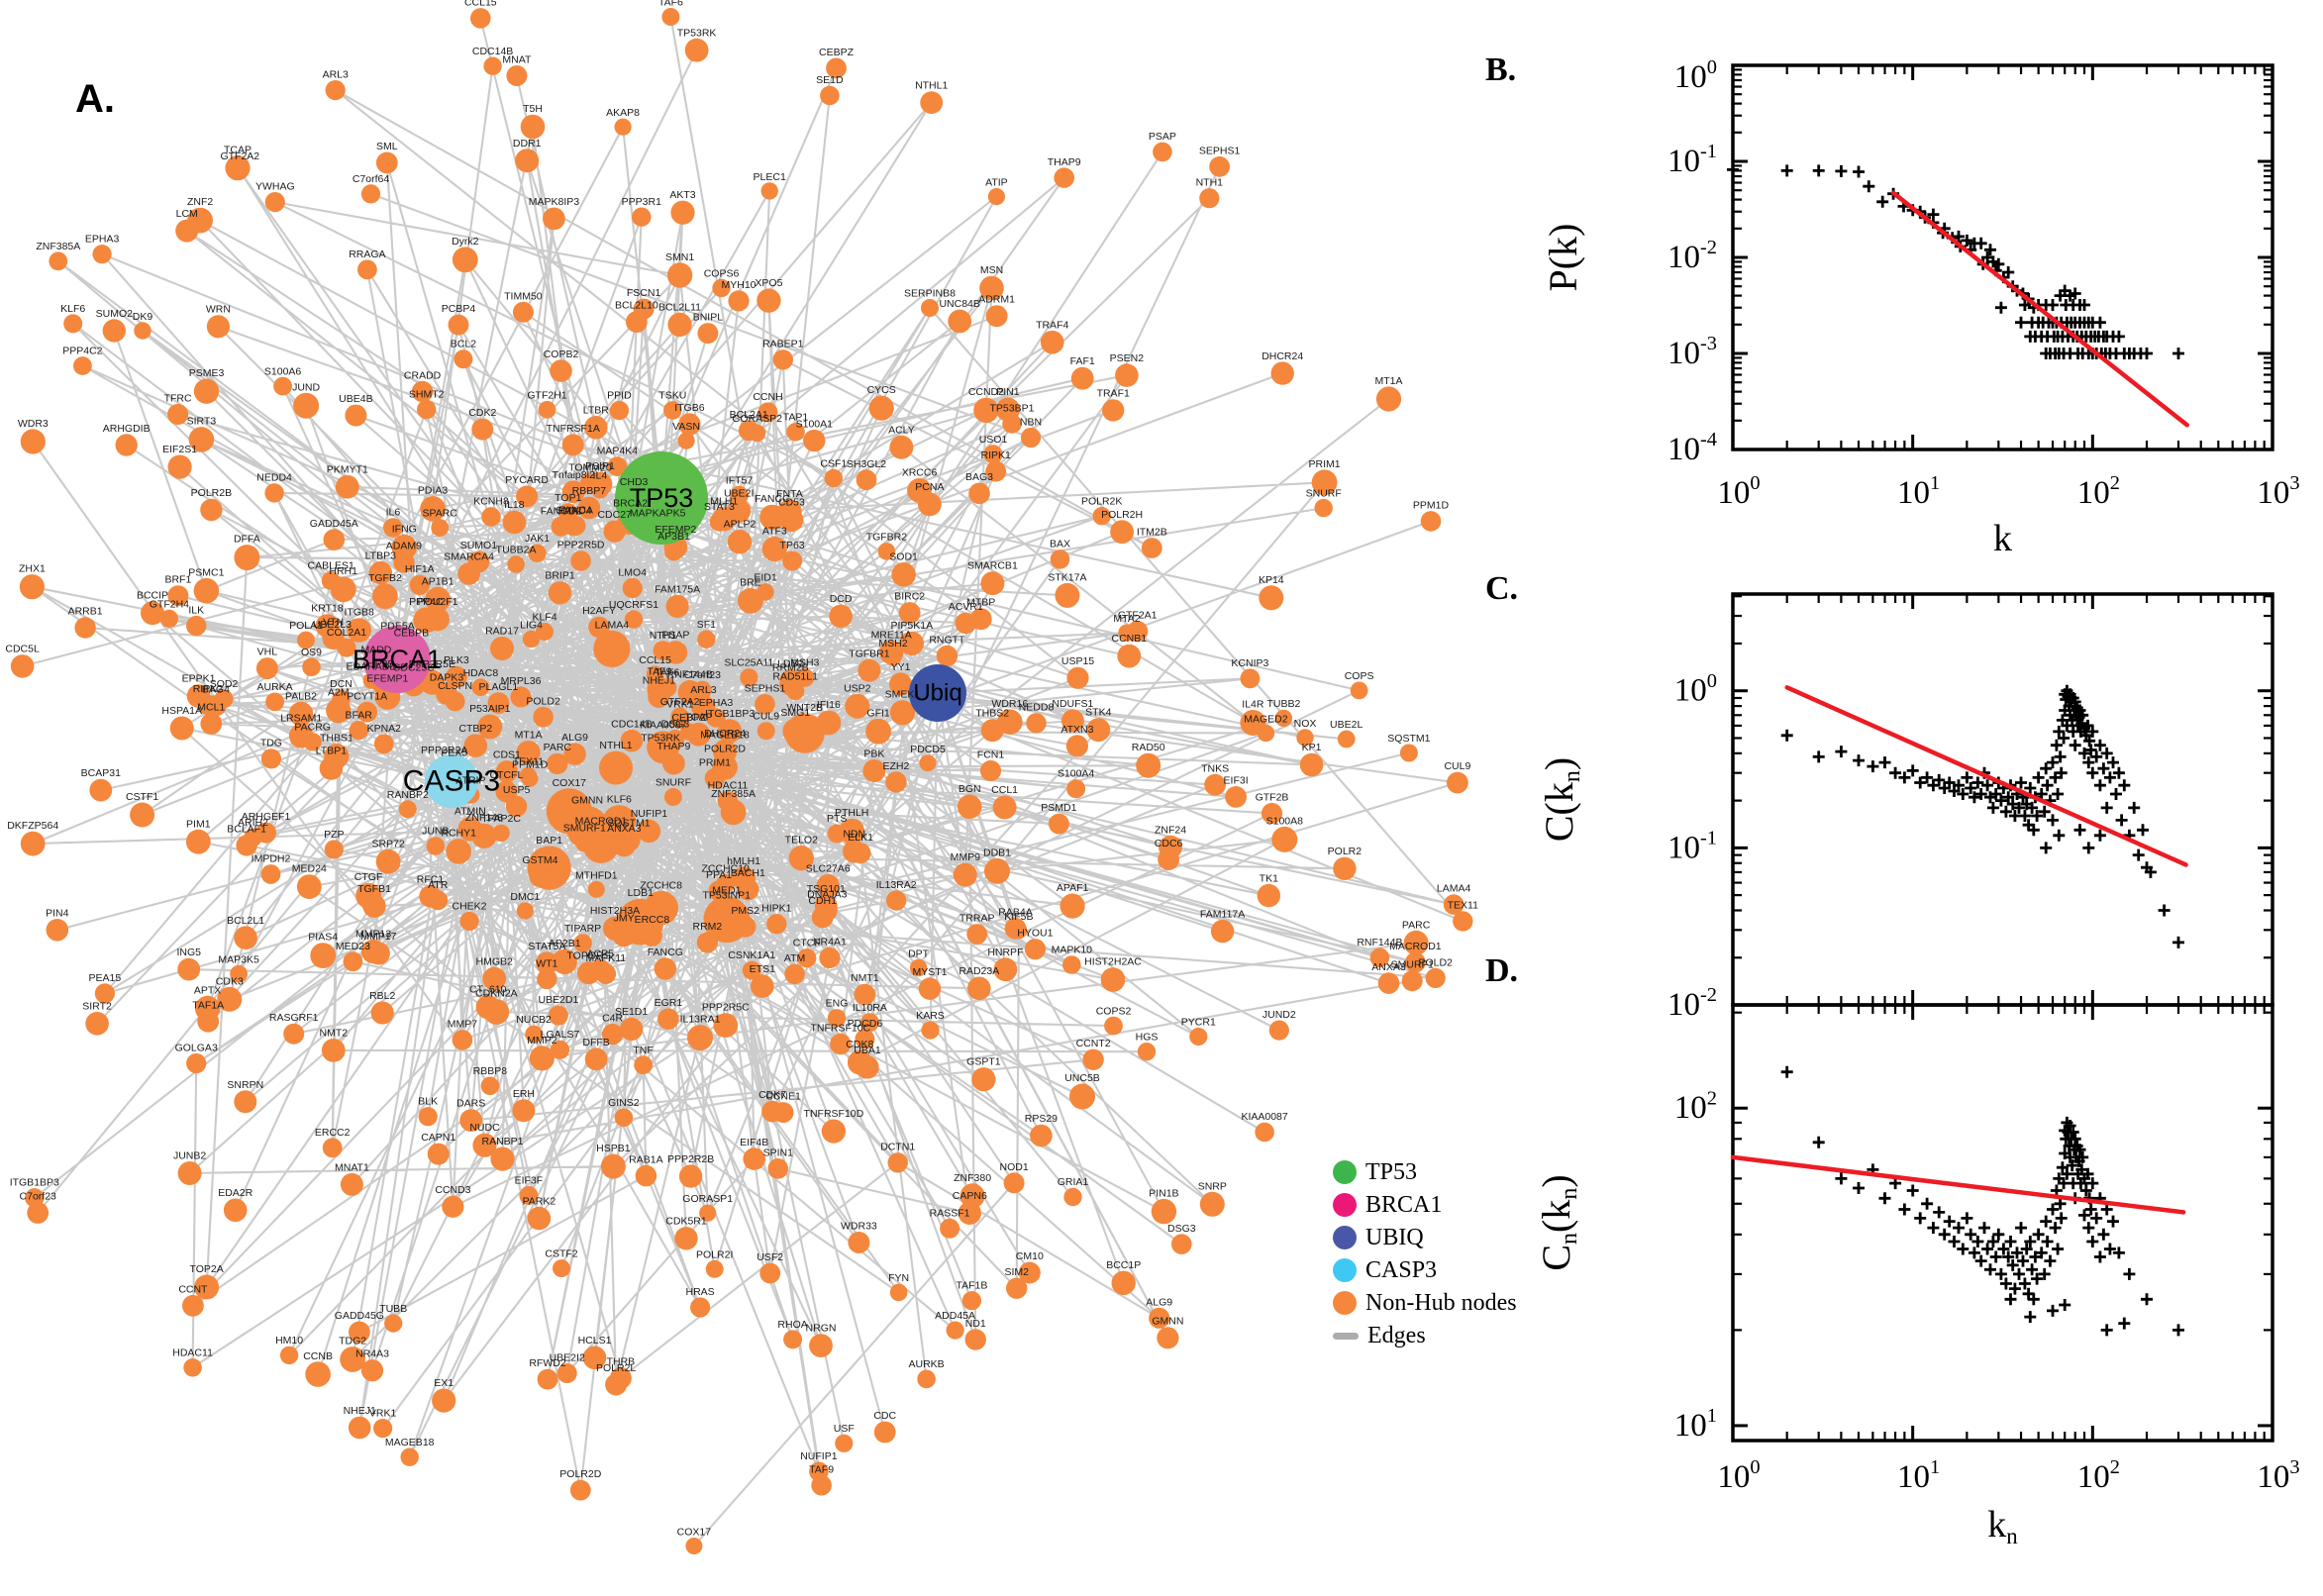  Describe the element at coordinates (600, 466) in the screenshot. I see `gene-label: PSIP1` at that location.